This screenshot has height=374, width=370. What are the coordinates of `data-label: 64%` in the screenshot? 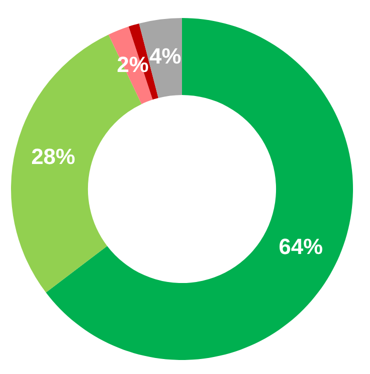 It's located at (300, 246).